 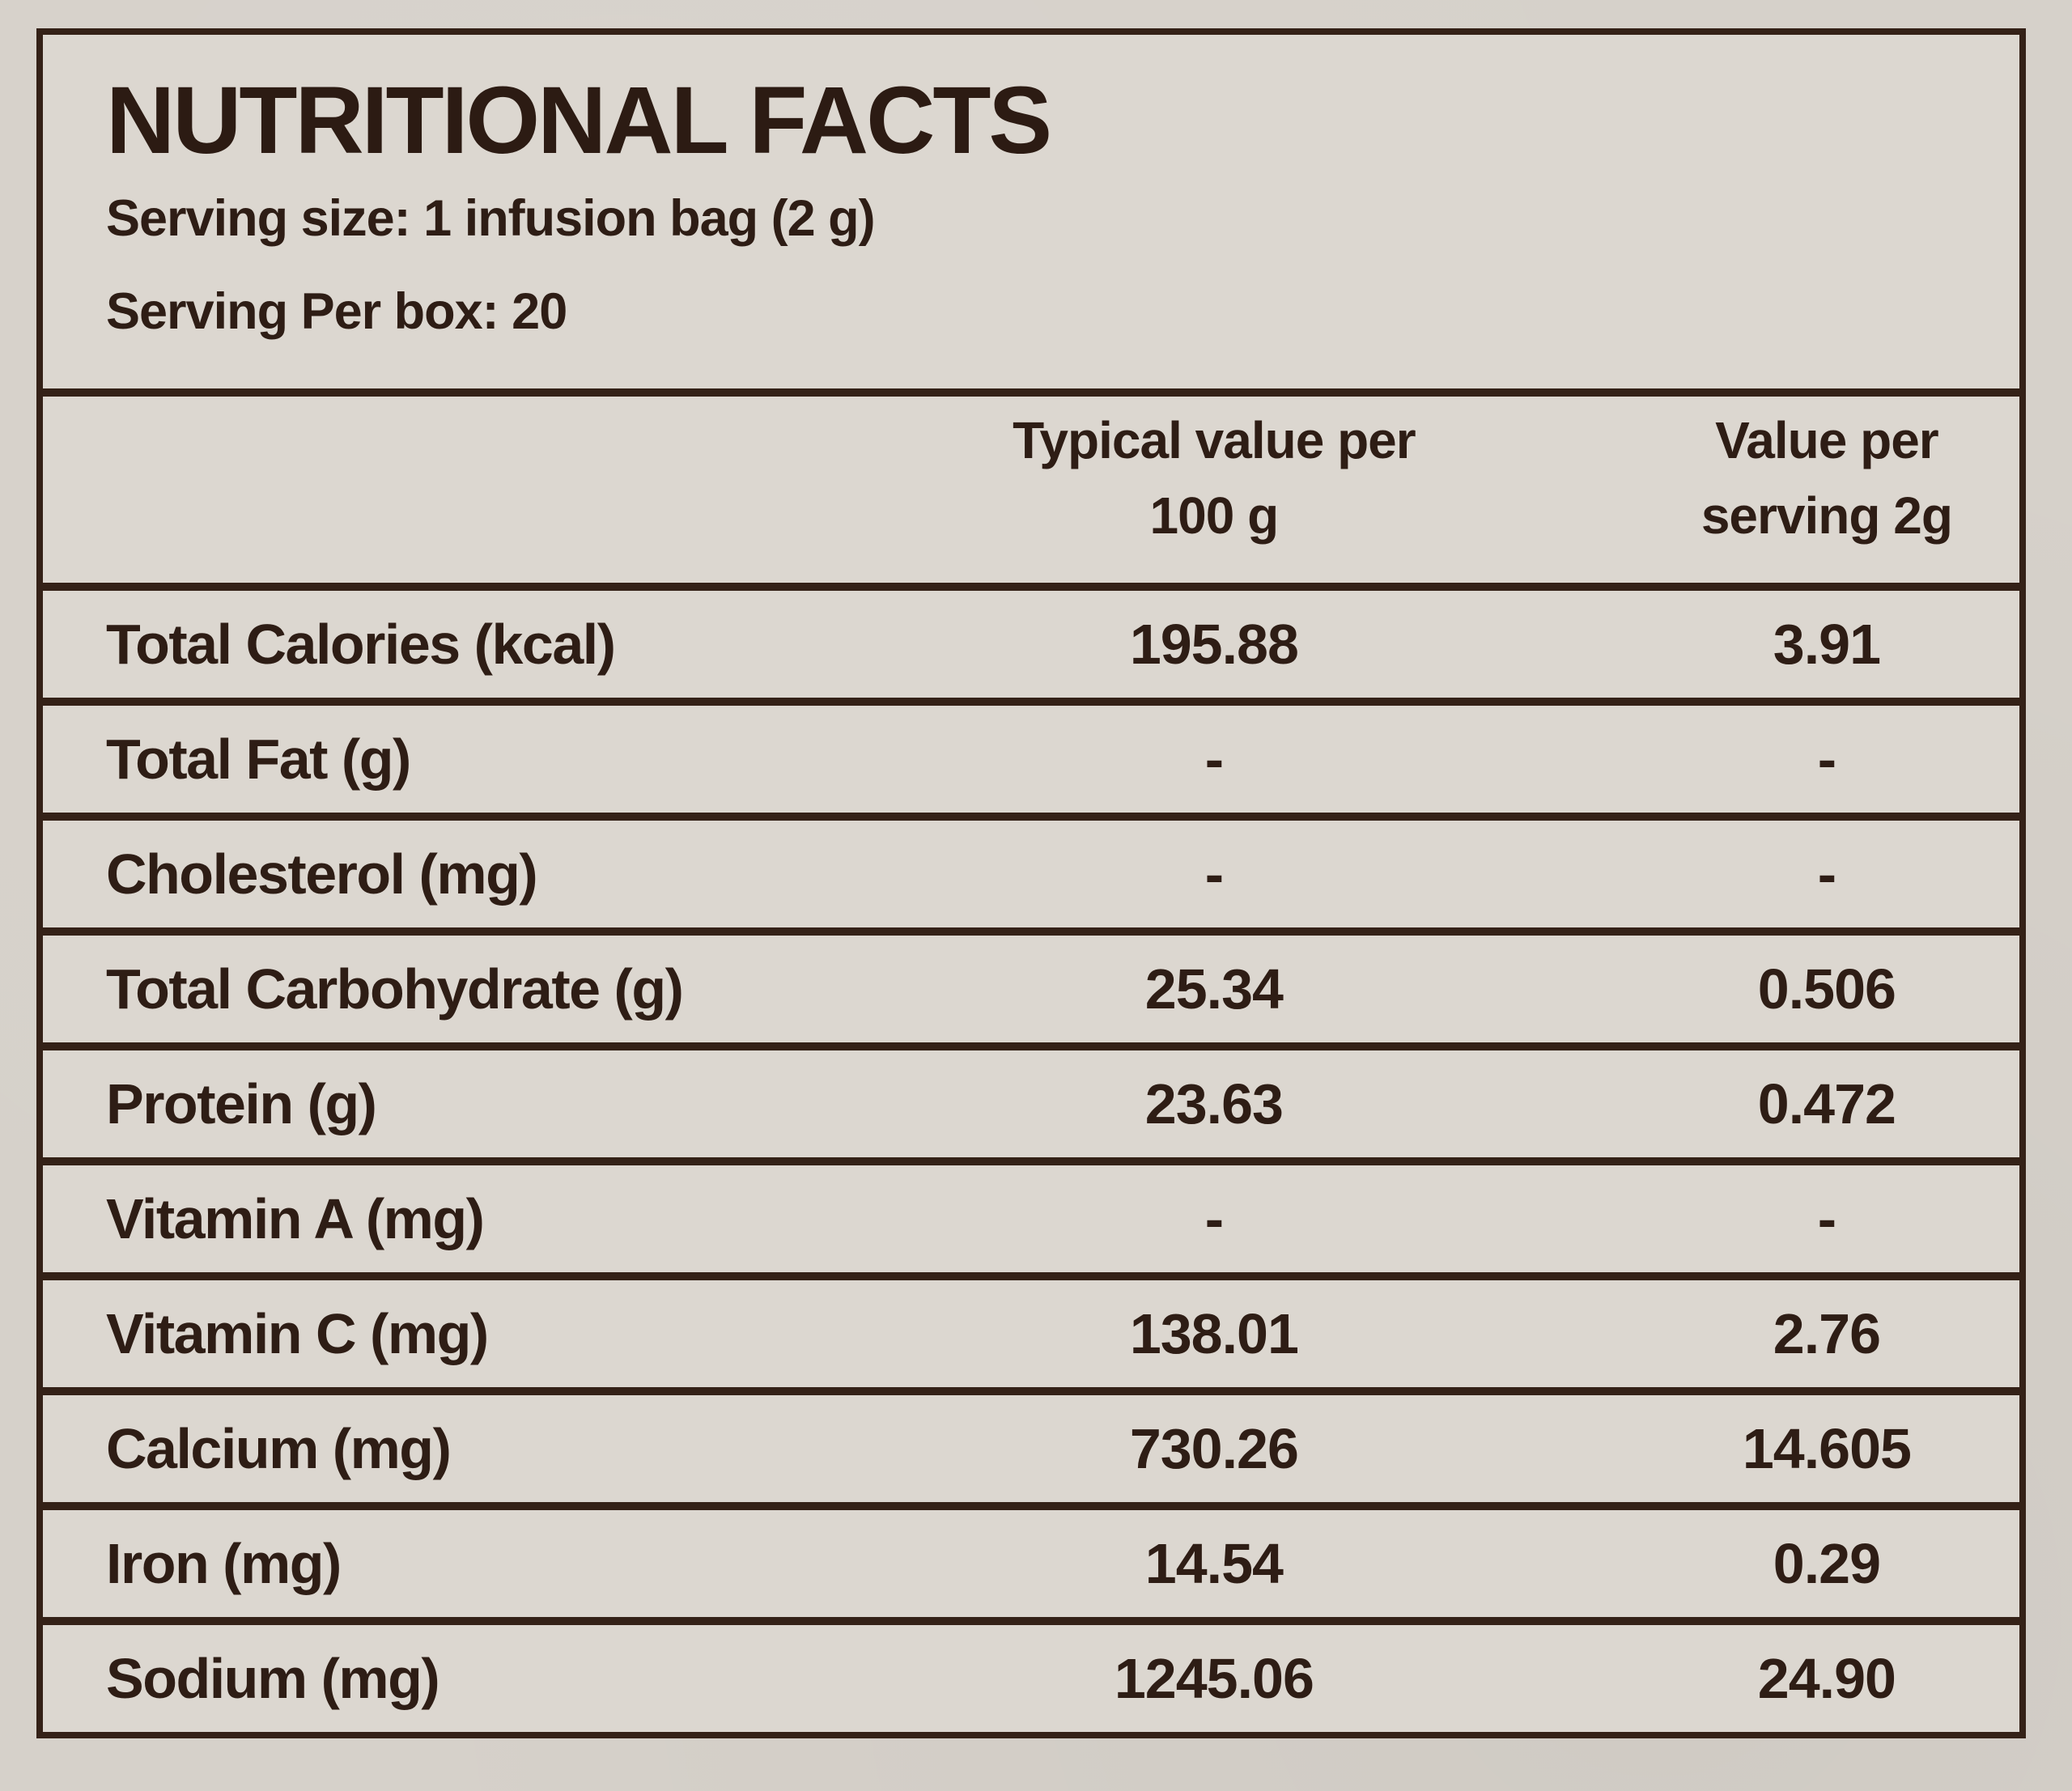 I want to click on value-per-serving: 24.90, so click(x=1826, y=1679).